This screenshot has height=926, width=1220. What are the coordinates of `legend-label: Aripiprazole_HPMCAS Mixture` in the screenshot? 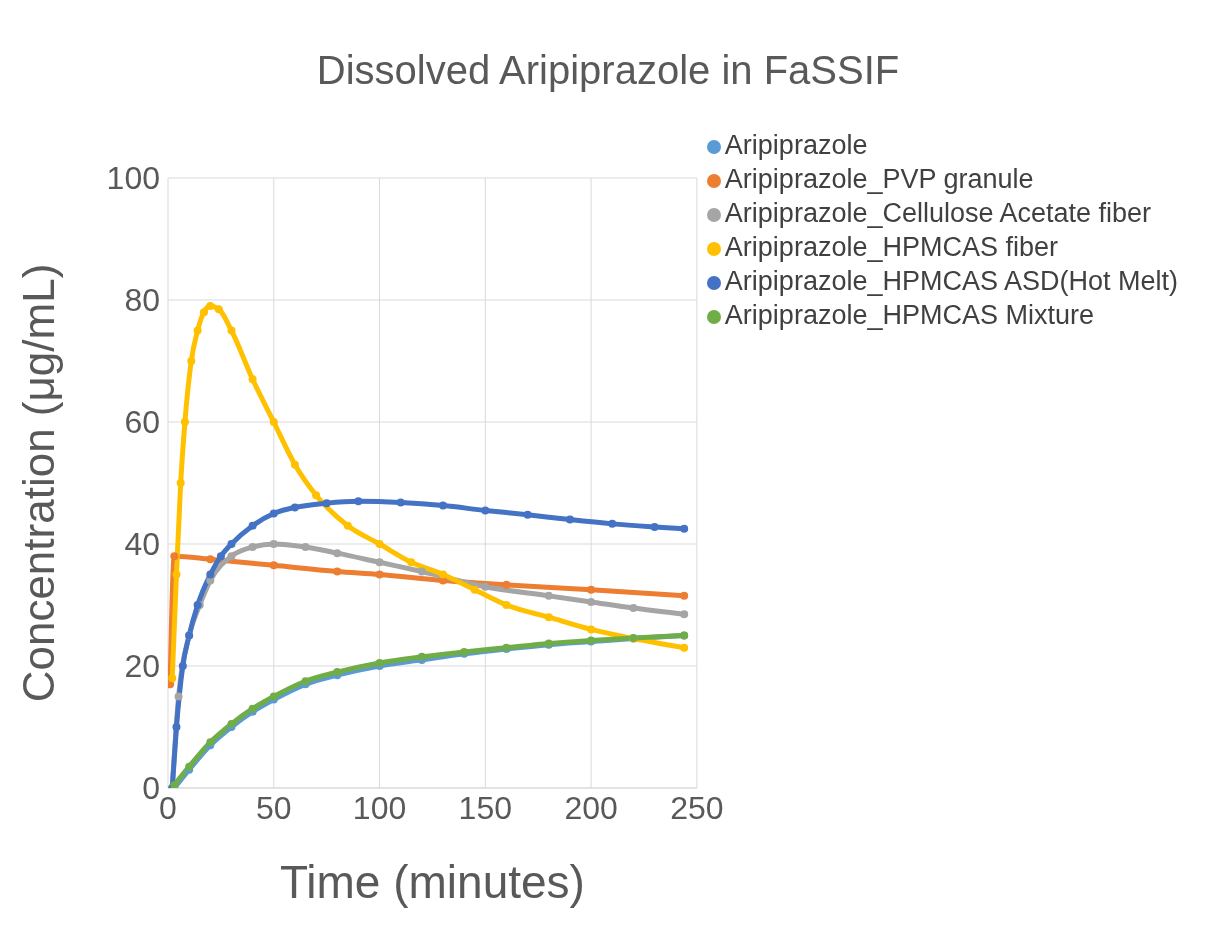 It's located at (909, 315).